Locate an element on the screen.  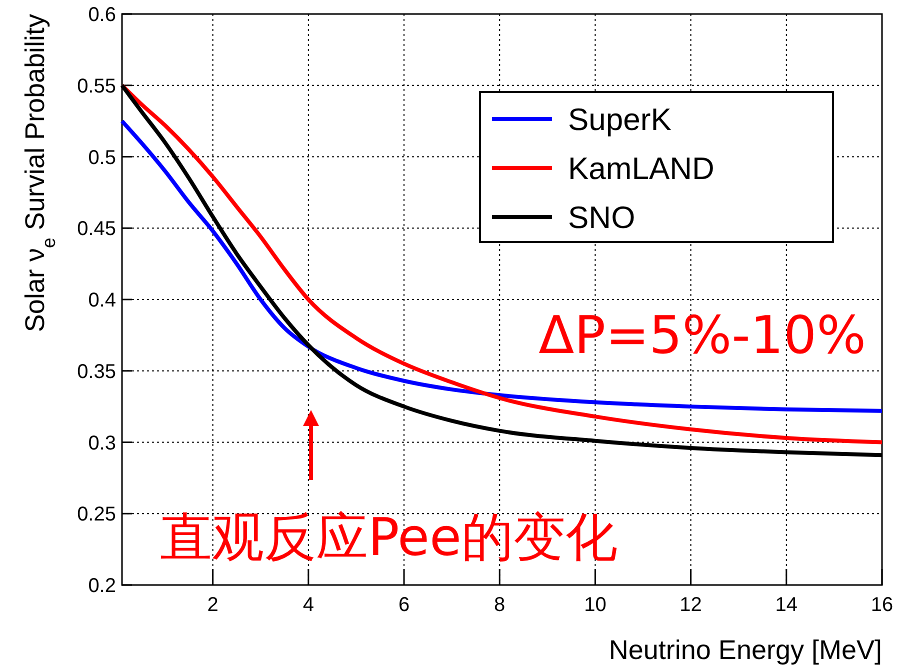
y-tick-label: 0.4 is located at coordinates (102, 301).